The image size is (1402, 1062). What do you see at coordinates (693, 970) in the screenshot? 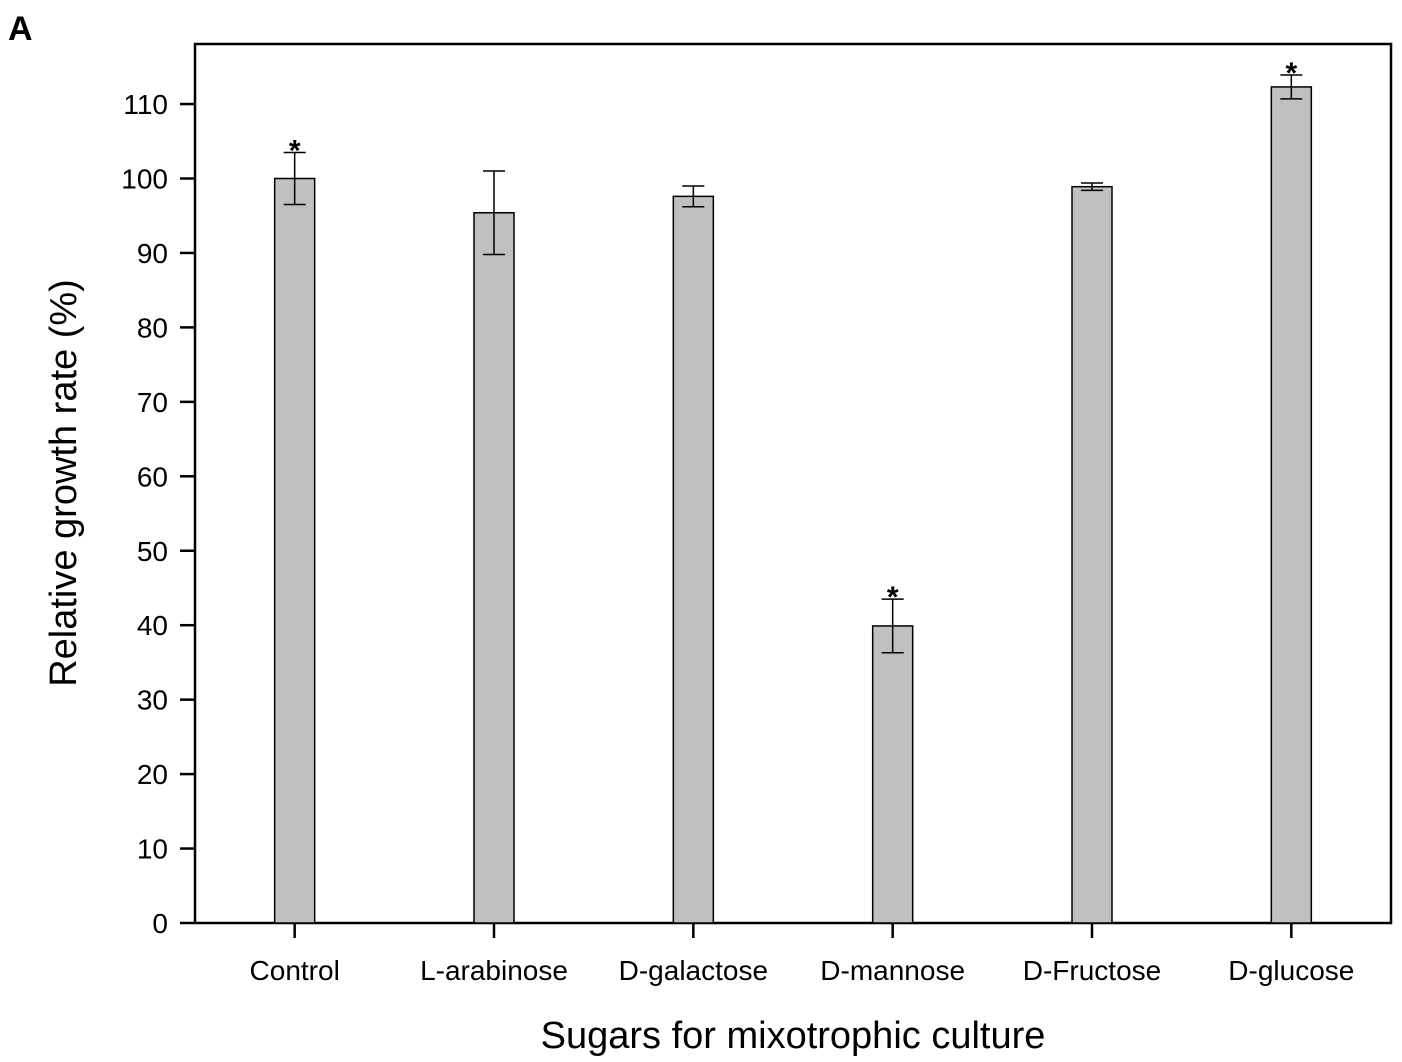
I see `x-tick-label: D-galactose` at bounding box center [693, 970].